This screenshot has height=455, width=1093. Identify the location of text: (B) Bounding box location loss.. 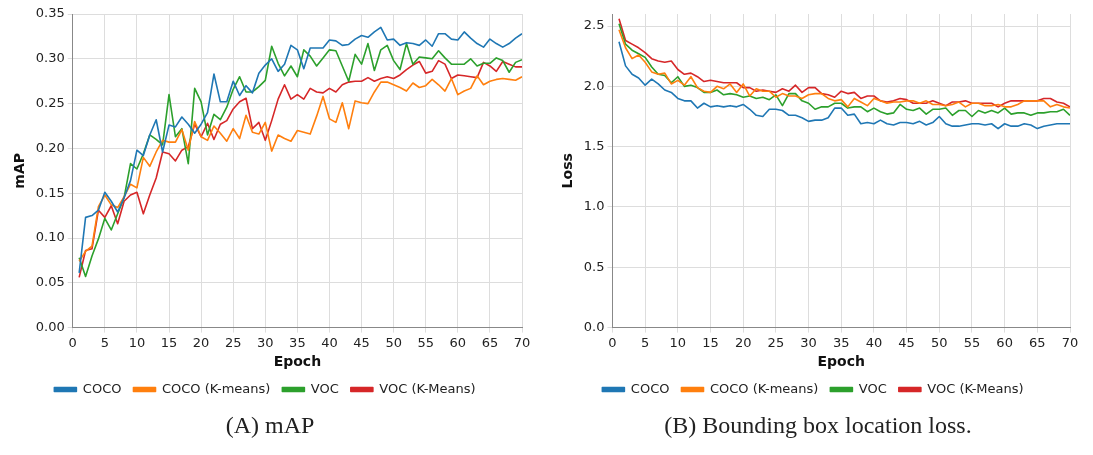
(818, 425).